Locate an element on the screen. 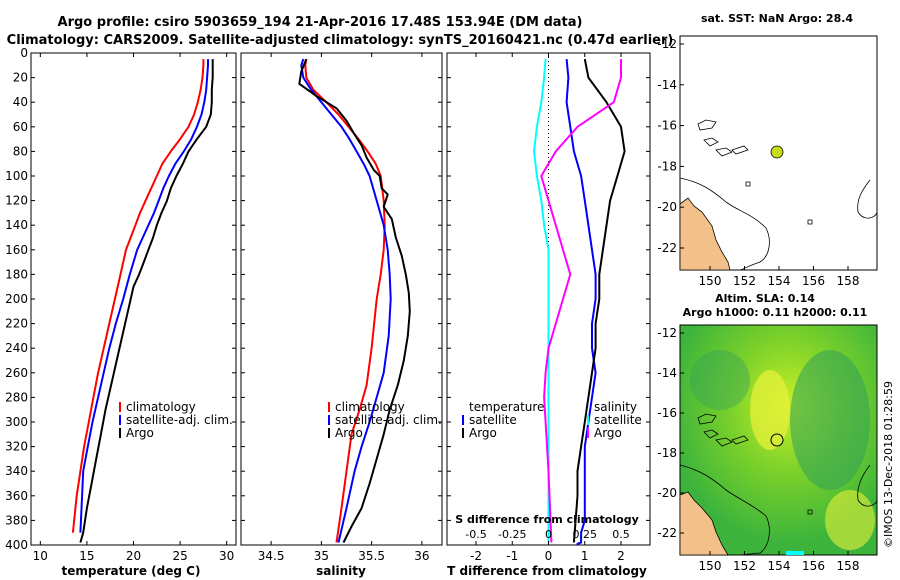 The height and width of the screenshot is (580, 900). x-tick-label: 2 is located at coordinates (621, 556).